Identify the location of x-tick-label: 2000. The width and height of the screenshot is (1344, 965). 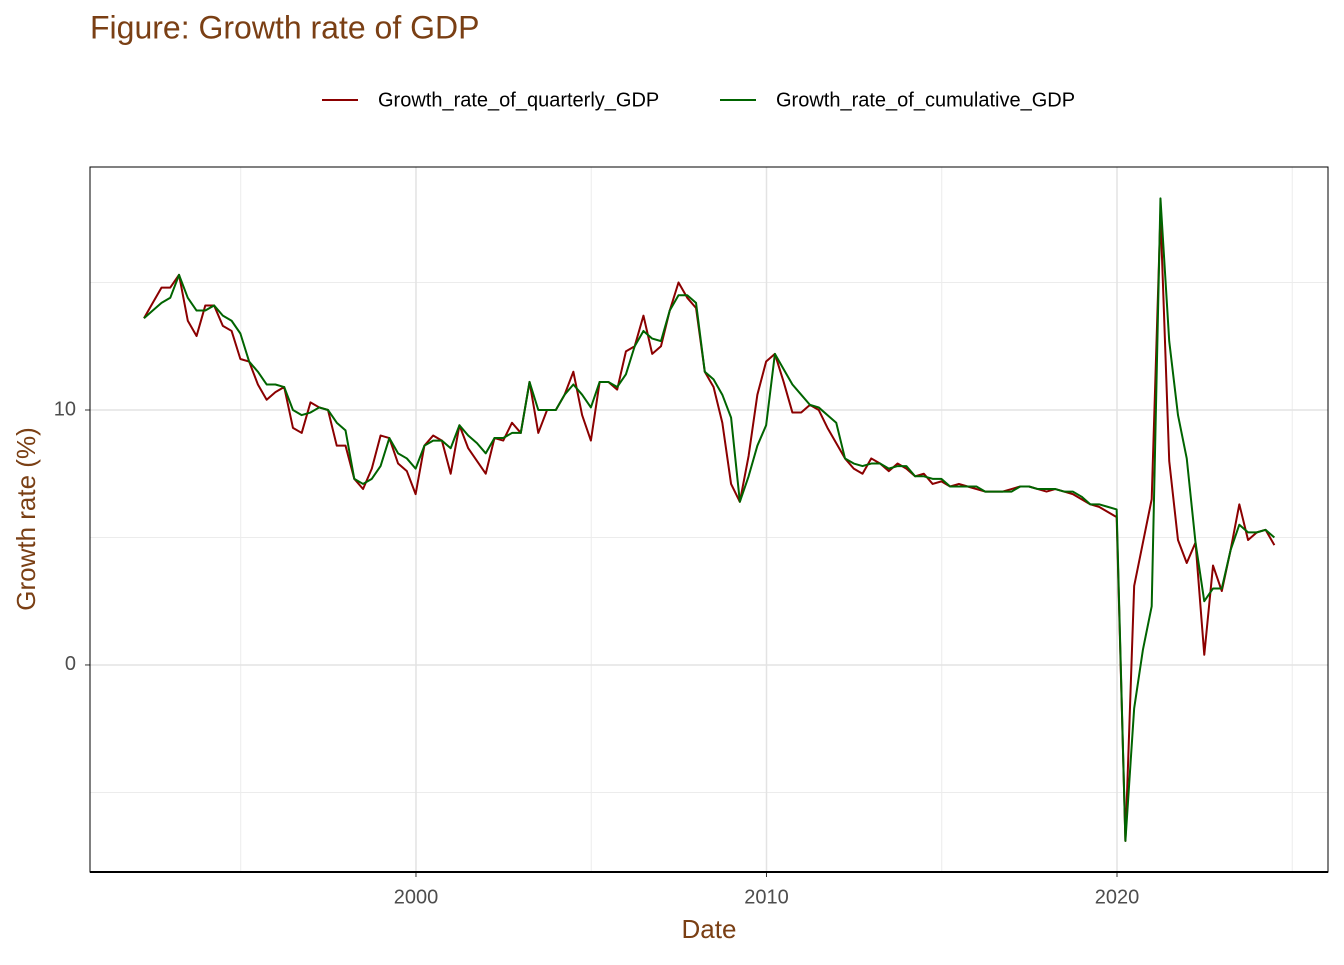
(416, 897).